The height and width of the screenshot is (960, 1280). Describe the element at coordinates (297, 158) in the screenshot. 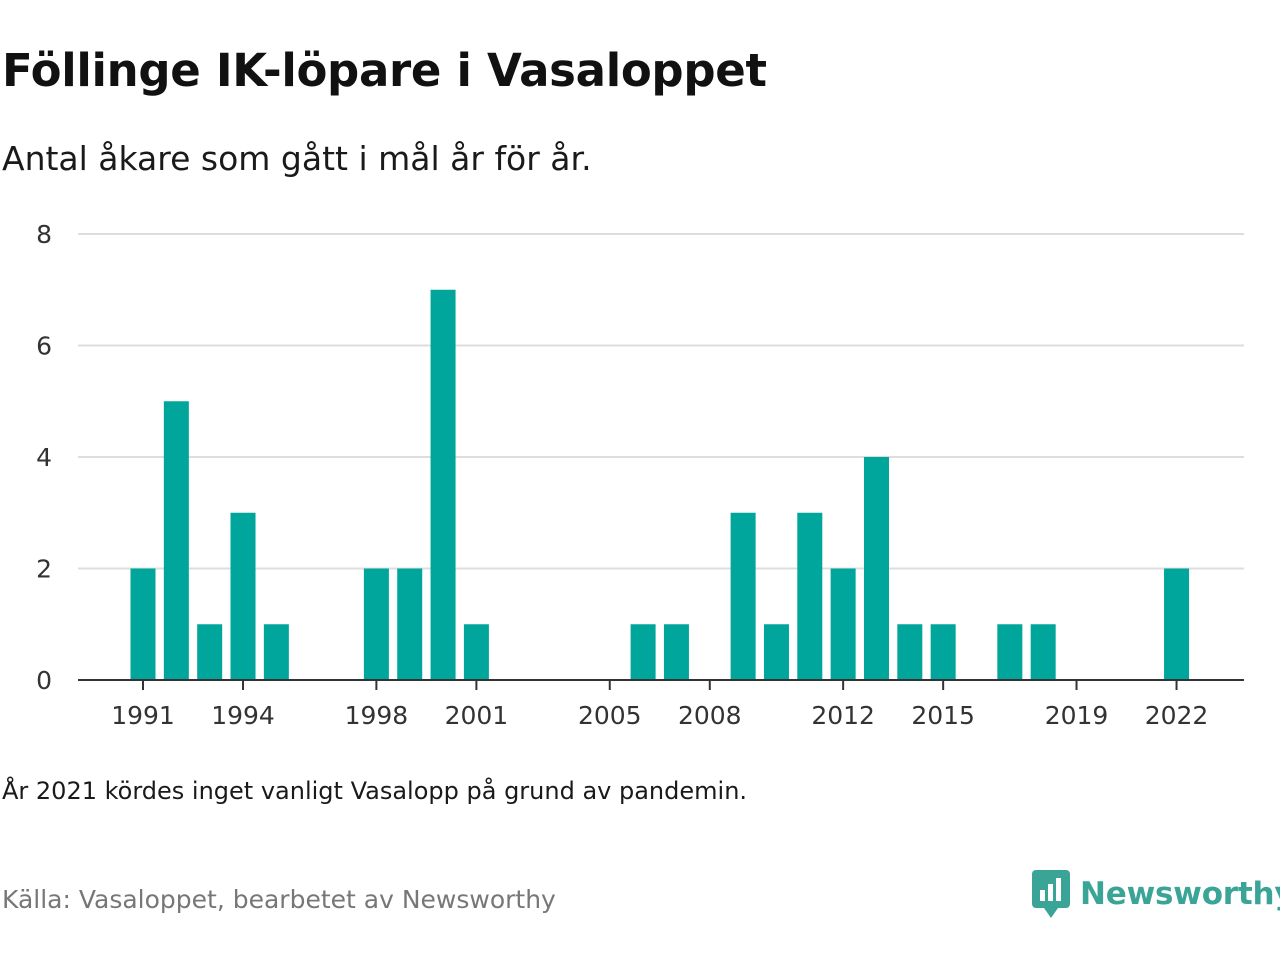

I see `page-subtitle: Antal åkare som gått i mål år för år.` at that location.